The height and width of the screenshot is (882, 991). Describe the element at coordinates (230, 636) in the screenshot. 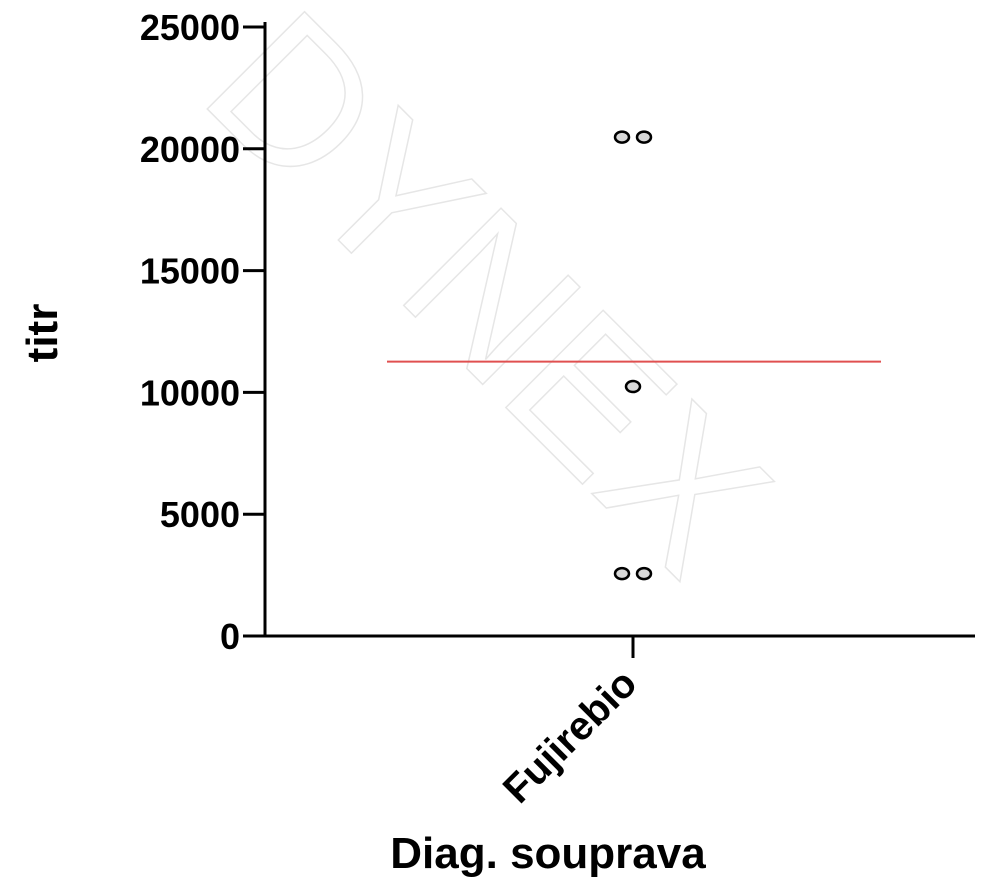

I see `y-tick-label: 0` at that location.